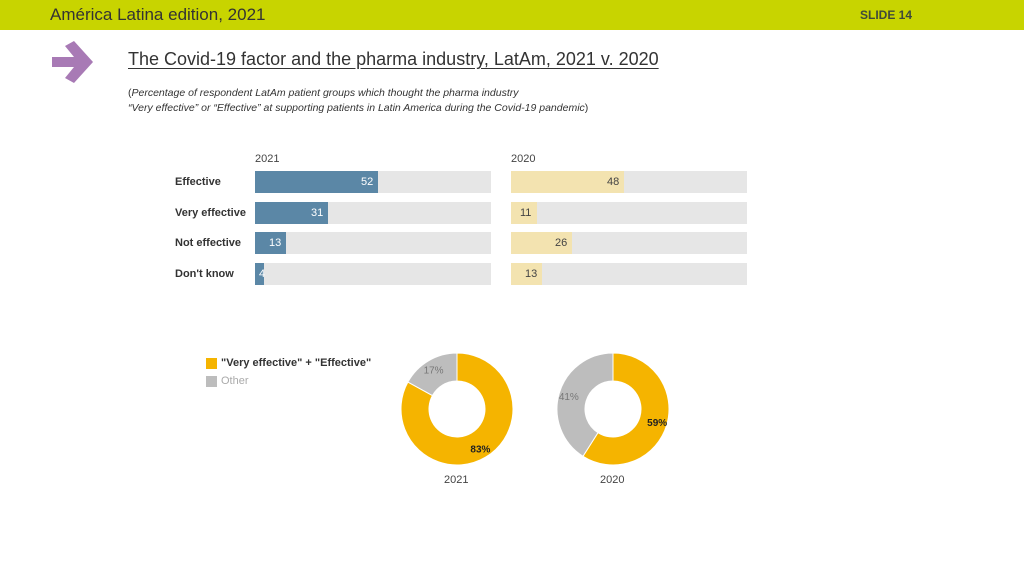  What do you see at coordinates (367, 182) in the screenshot?
I see `bar-value-label: 52` at bounding box center [367, 182].